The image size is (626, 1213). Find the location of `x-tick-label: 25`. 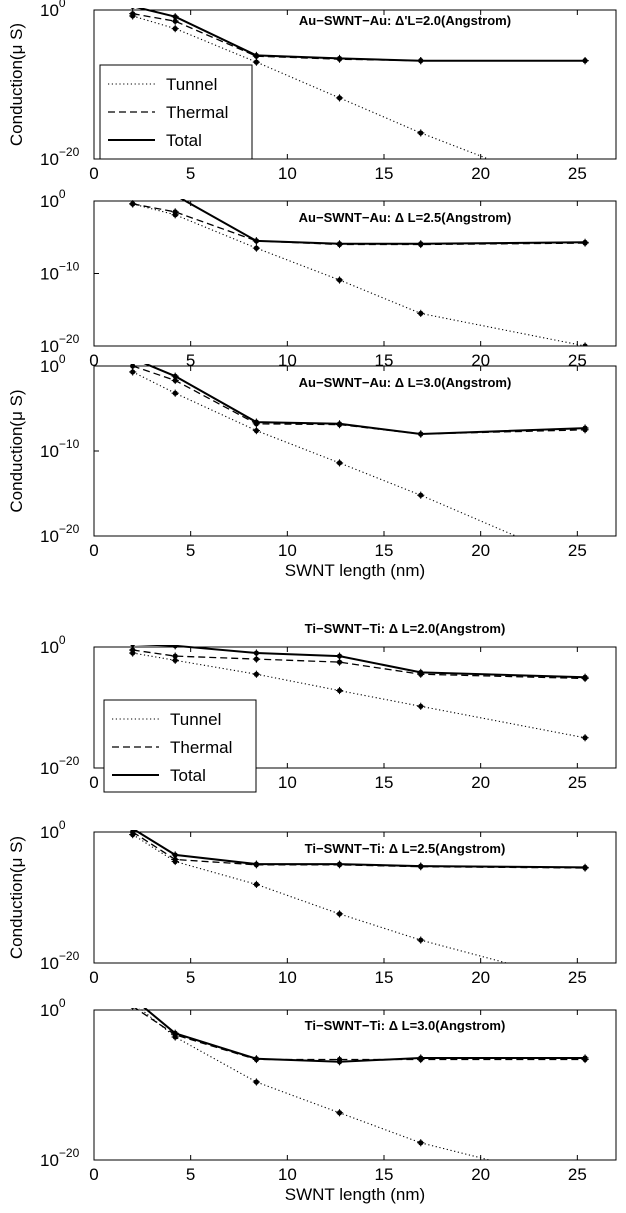

x-tick-label: 25 is located at coordinates (577, 977).